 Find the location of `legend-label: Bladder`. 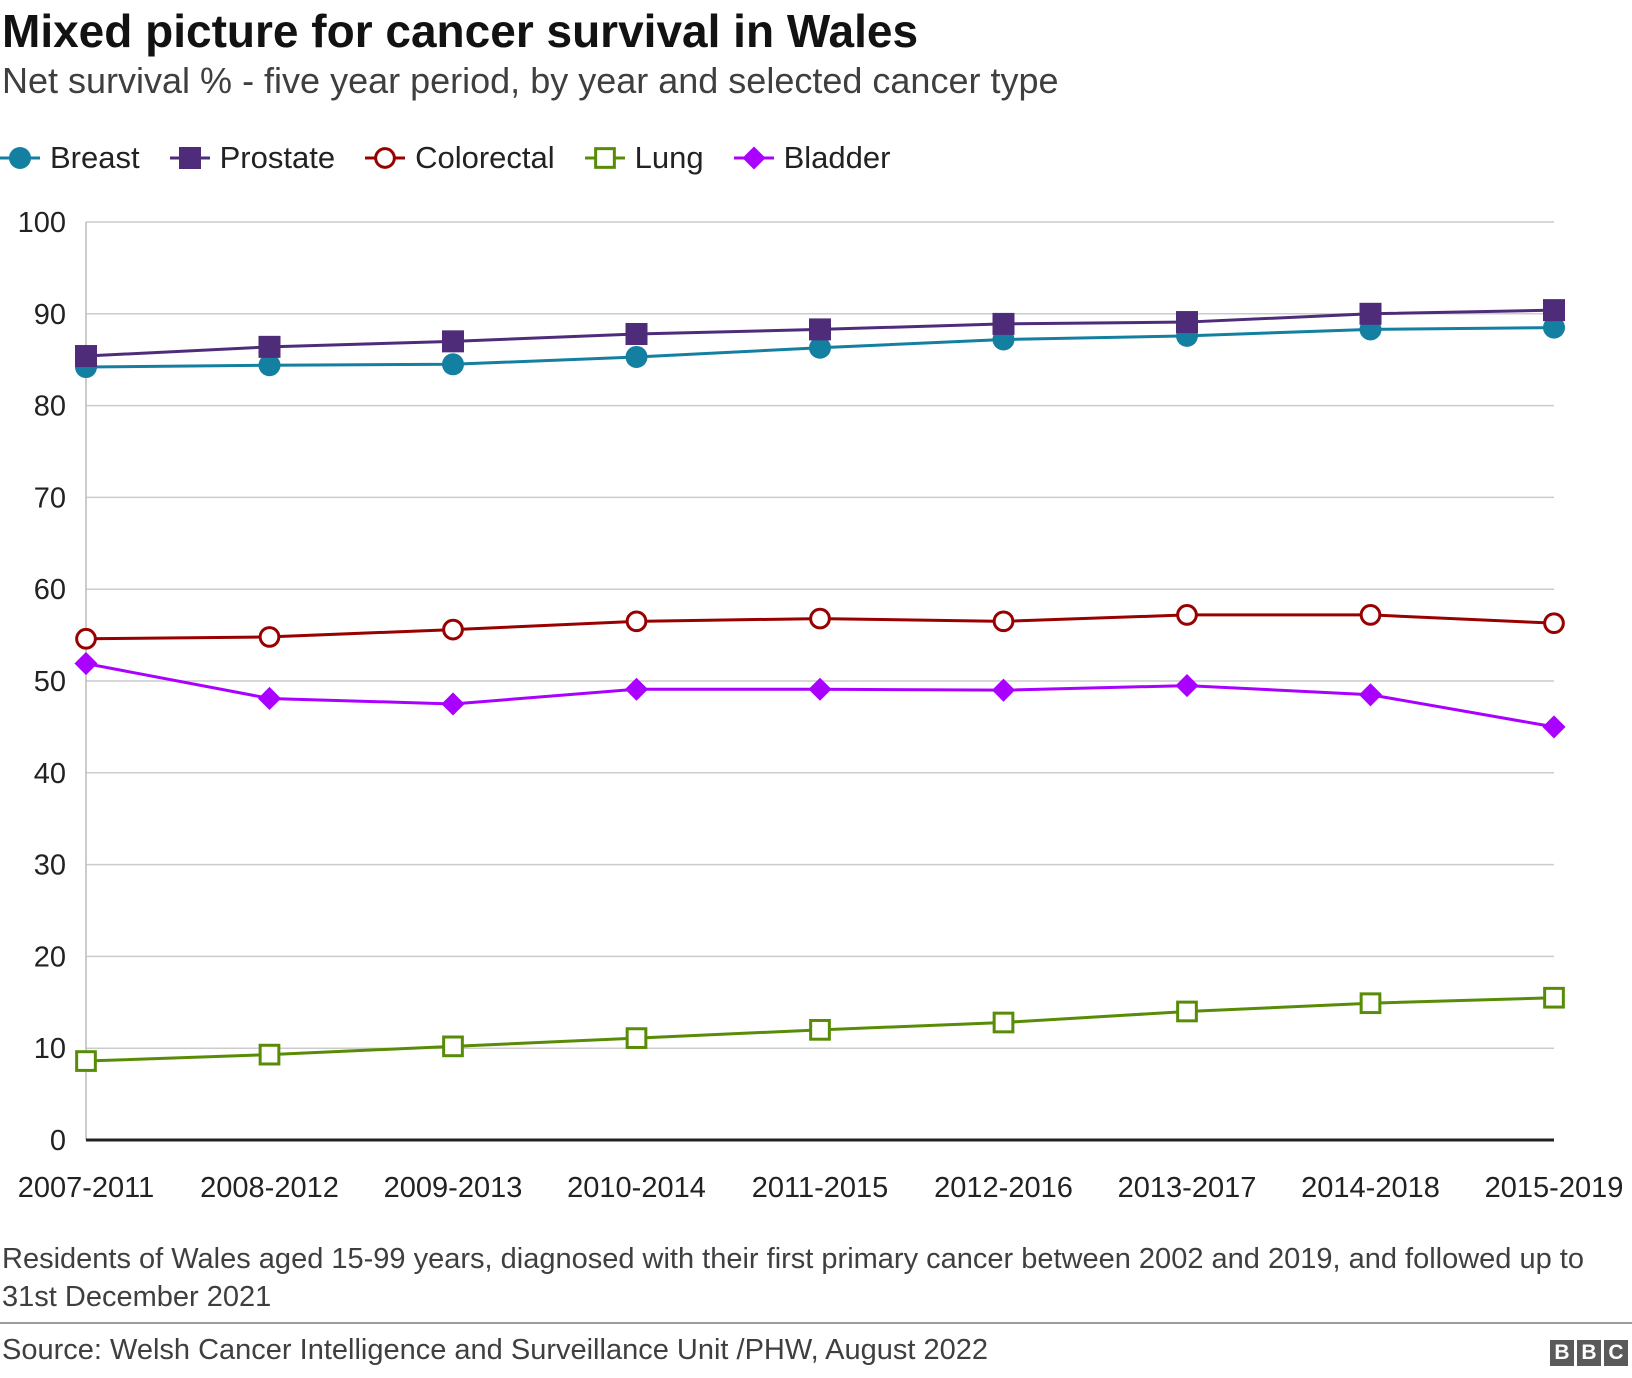

legend-label: Bladder is located at coordinates (837, 157).